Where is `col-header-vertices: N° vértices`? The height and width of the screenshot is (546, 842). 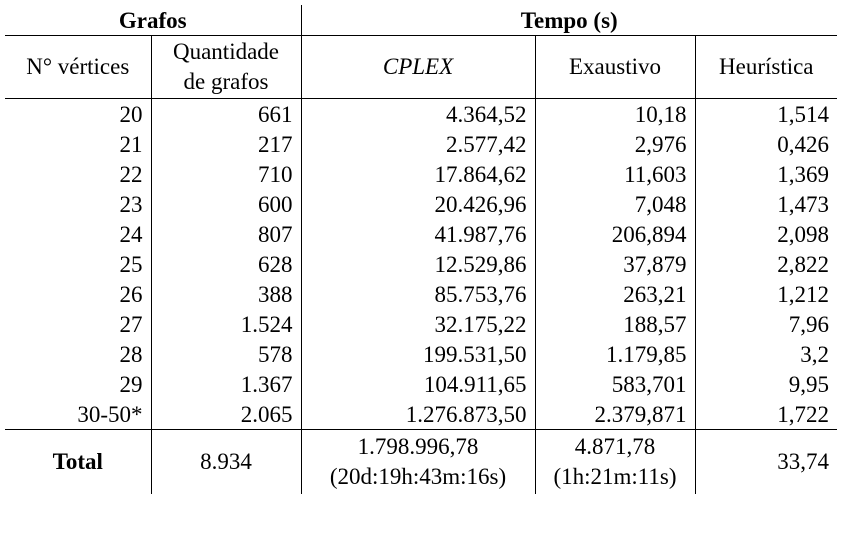
col-header-vertices: N° vértices is located at coordinates (78, 67).